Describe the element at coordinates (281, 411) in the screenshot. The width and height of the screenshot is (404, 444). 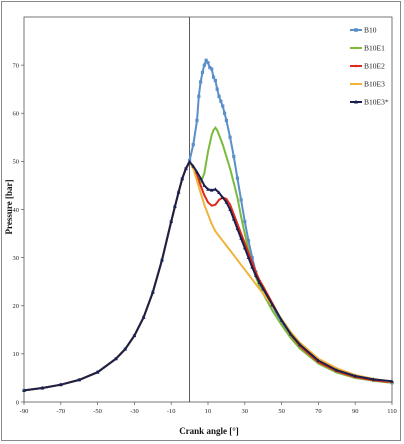
I see `x-tick-label: 50` at that location.